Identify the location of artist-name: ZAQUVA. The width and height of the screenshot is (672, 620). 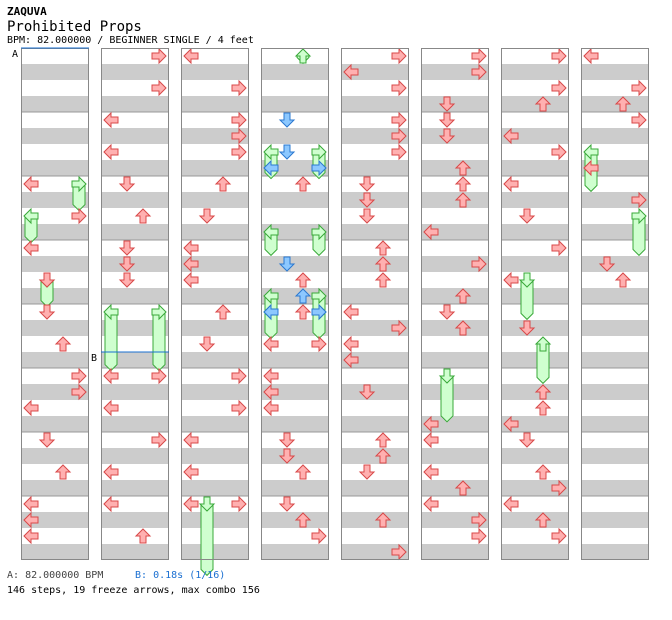
(27, 11).